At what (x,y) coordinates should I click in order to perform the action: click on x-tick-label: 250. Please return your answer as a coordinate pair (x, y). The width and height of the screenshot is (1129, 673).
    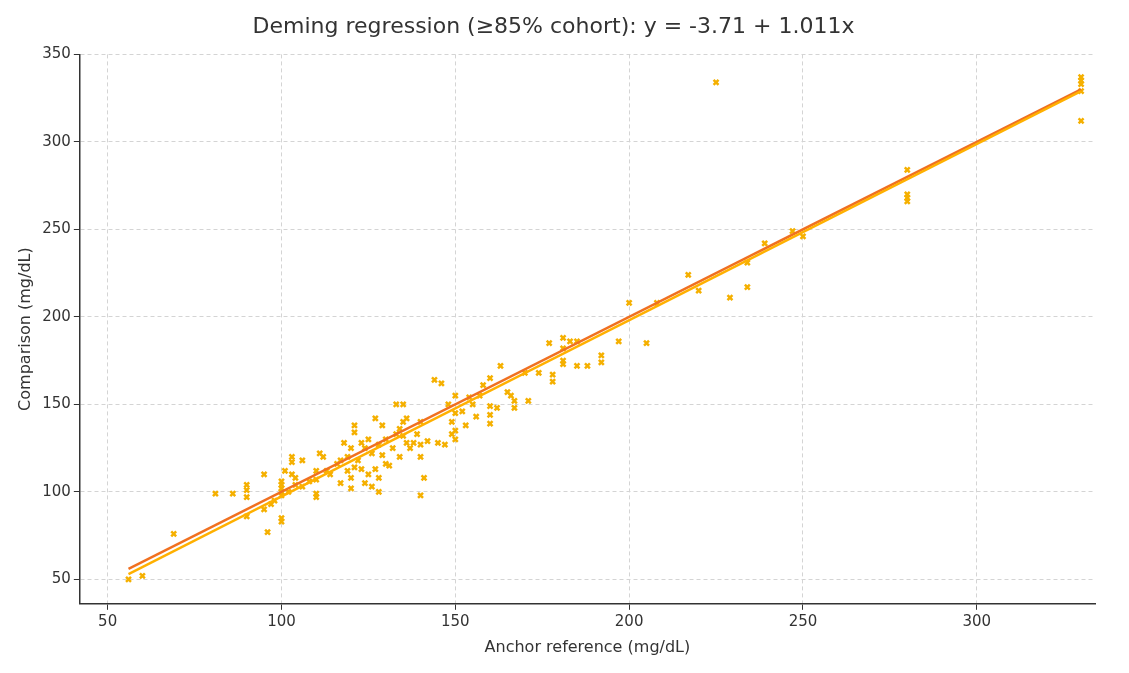
    Looking at the image, I should click on (803, 620).